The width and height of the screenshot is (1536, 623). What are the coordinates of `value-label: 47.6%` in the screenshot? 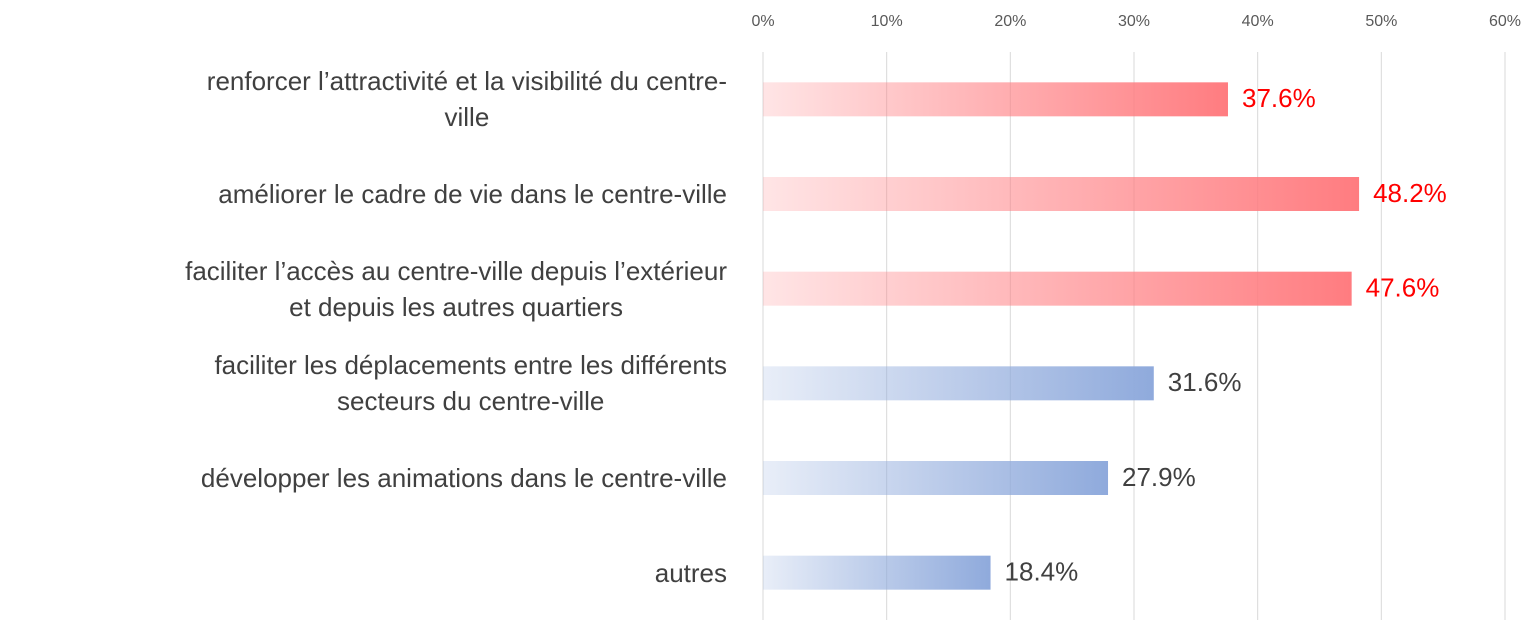 It's located at (1403, 288).